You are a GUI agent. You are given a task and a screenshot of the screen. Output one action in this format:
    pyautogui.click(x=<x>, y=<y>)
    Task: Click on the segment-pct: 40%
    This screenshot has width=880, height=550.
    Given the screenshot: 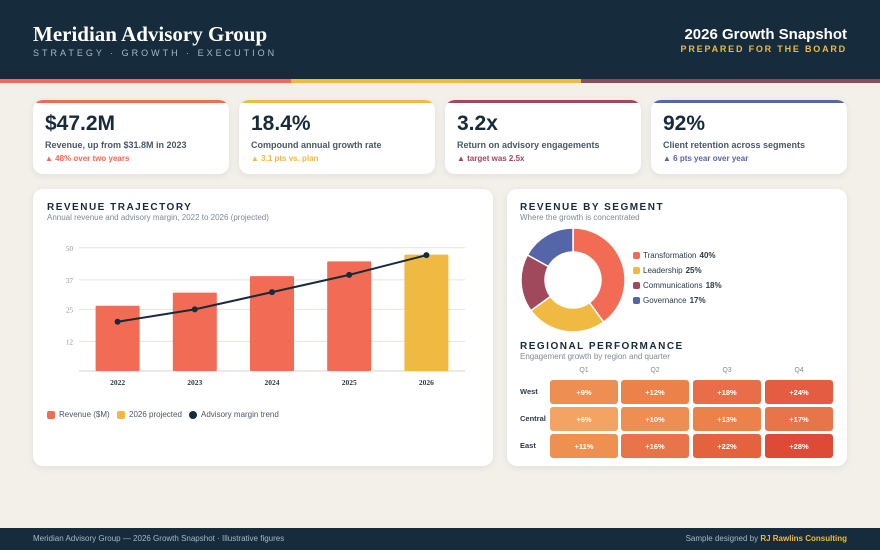 What is the action you would take?
    pyautogui.click(x=707, y=255)
    